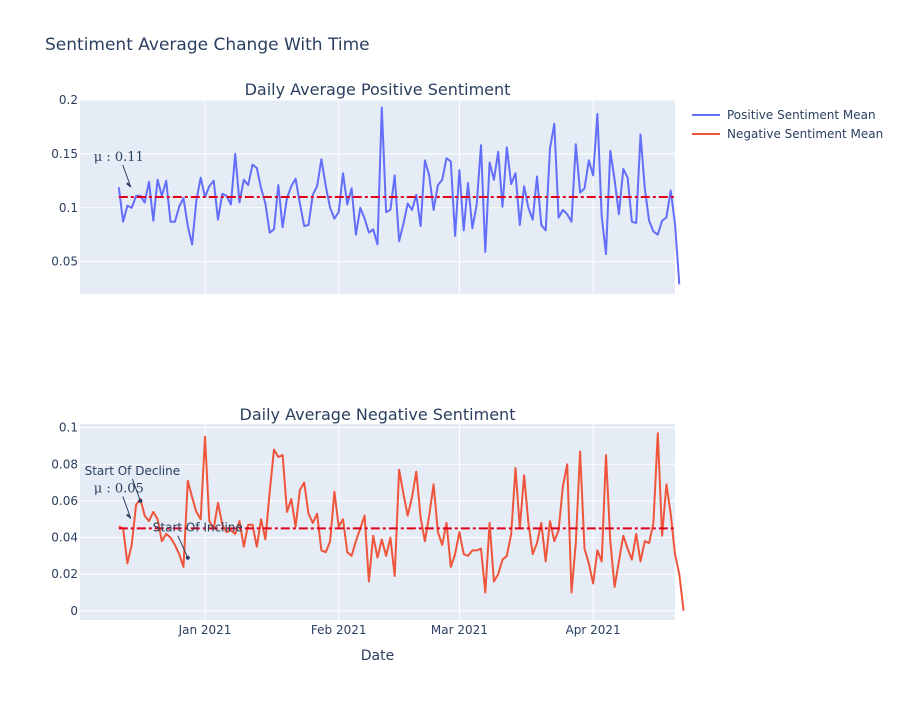  I want to click on positive-y-ticks: 0.05 0.1 0.15 0.2, so click(64, 181).